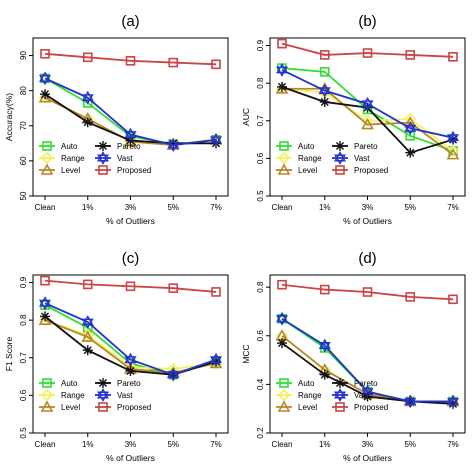 The height and width of the screenshot is (474, 474). Describe the element at coordinates (23, 125) in the screenshot. I see `y-tick-label: 70` at that location.